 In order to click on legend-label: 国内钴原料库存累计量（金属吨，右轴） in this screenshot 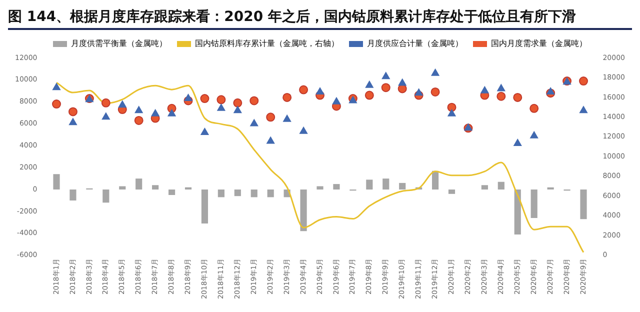, I will do `click(267, 43)`.